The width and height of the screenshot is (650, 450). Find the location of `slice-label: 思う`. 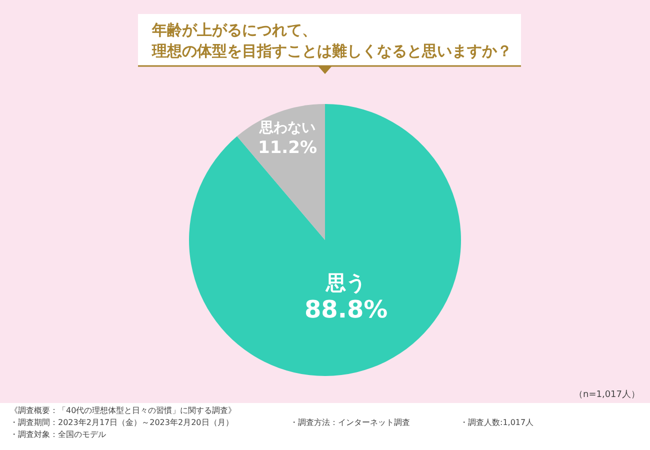

slice-label: 思う is located at coordinates (345, 282).